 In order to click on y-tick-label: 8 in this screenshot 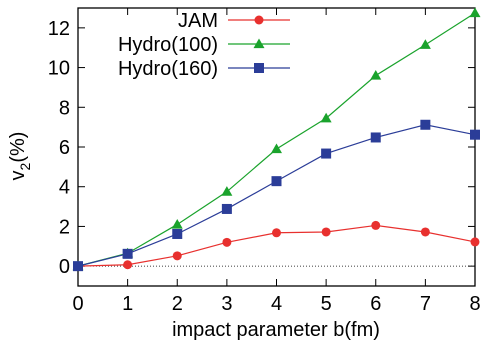, I will do `click(64, 108)`.